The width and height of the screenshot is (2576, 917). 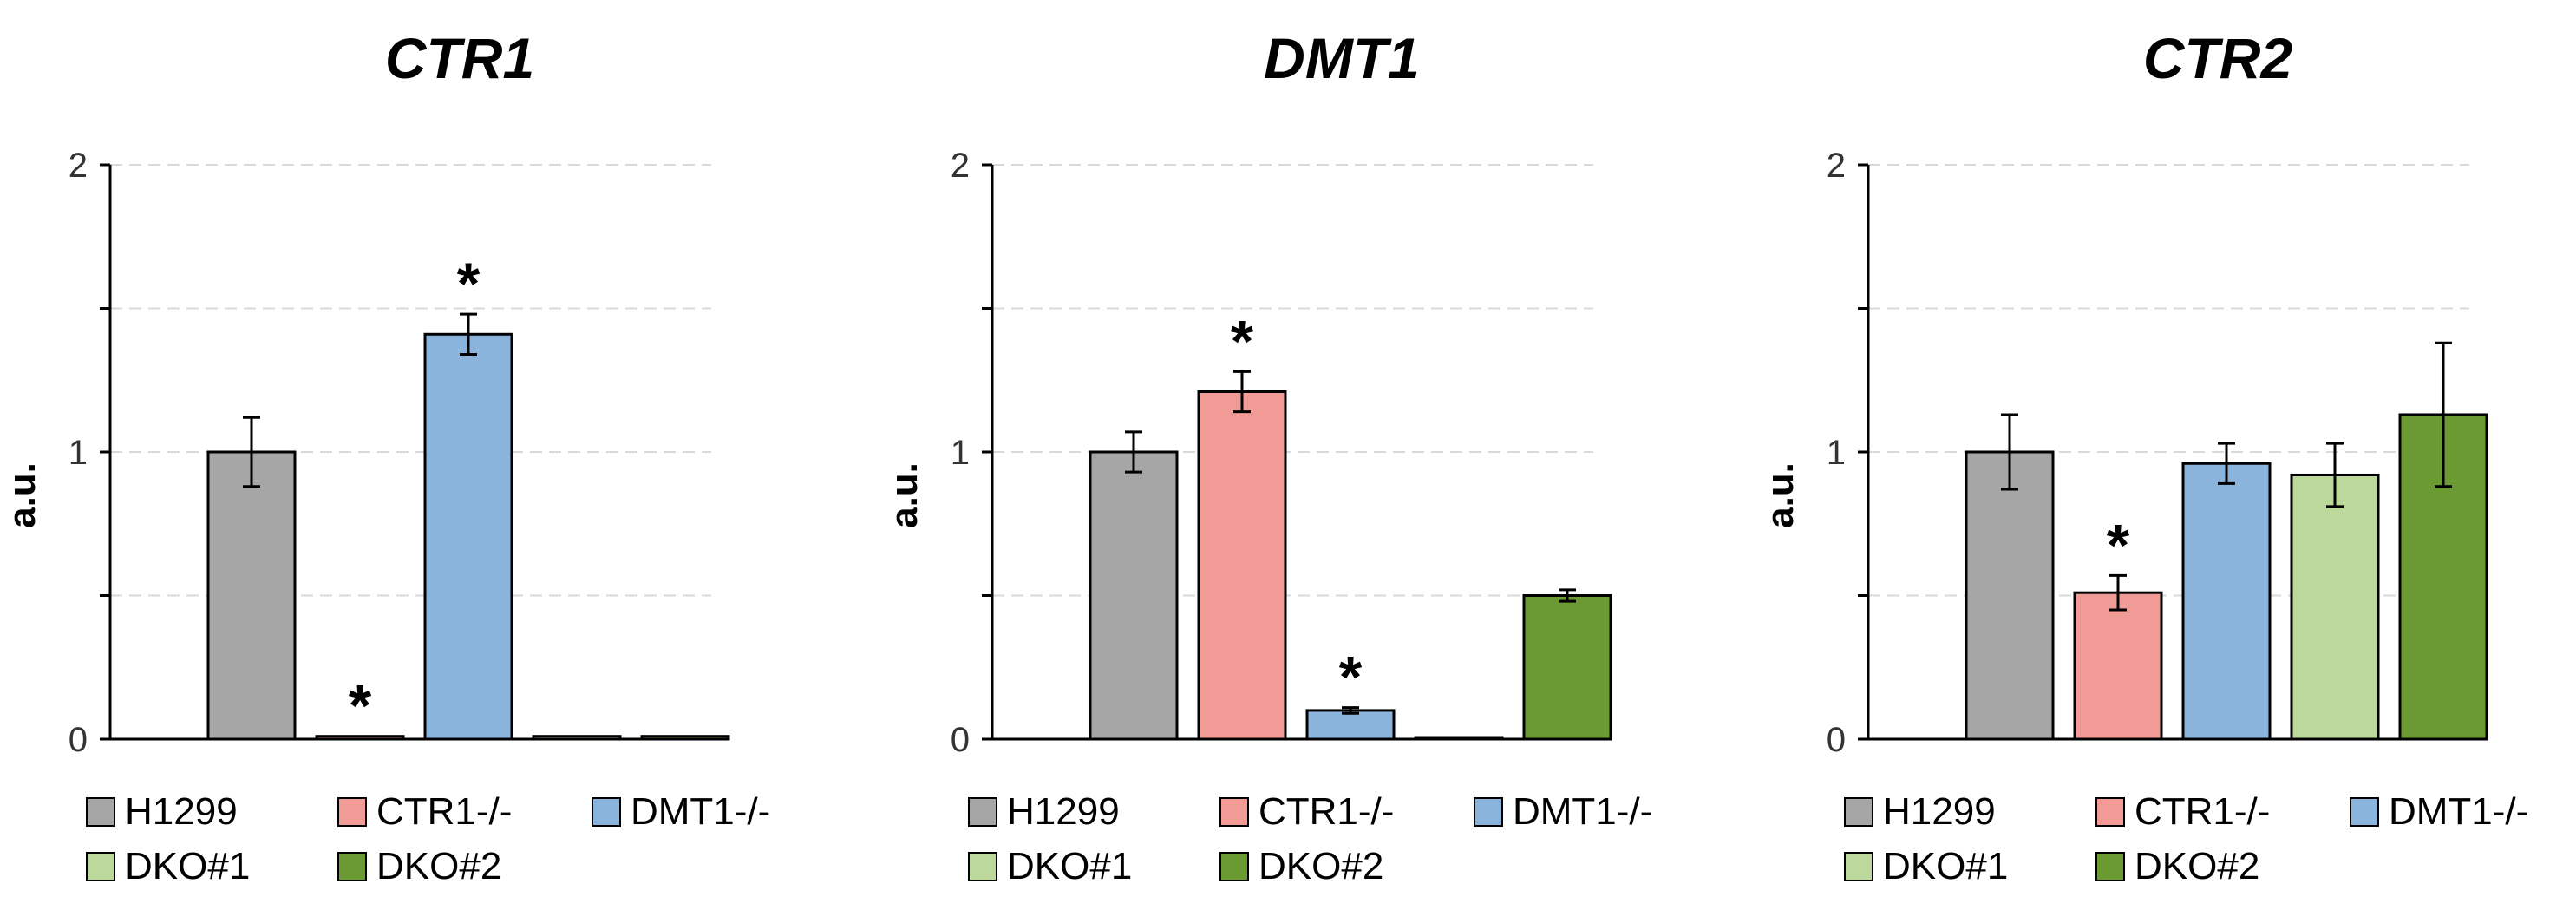 I want to click on chart-title: DMT1, so click(x=1342, y=58).